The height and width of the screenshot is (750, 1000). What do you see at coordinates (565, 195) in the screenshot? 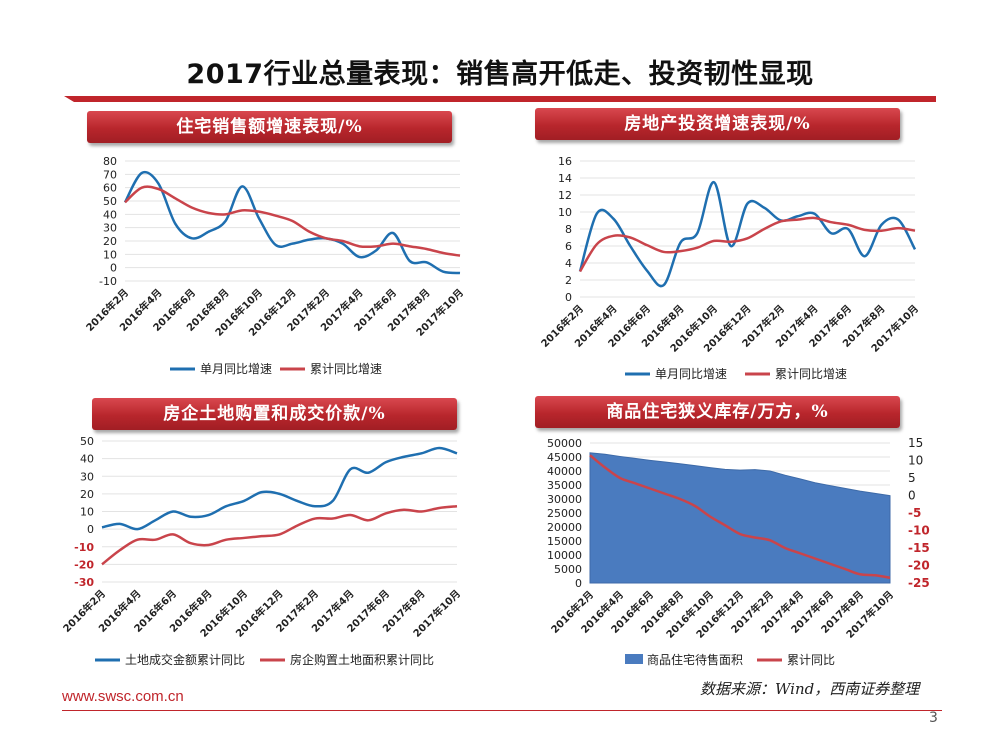
I see `y-tick-label: 12` at bounding box center [565, 195].